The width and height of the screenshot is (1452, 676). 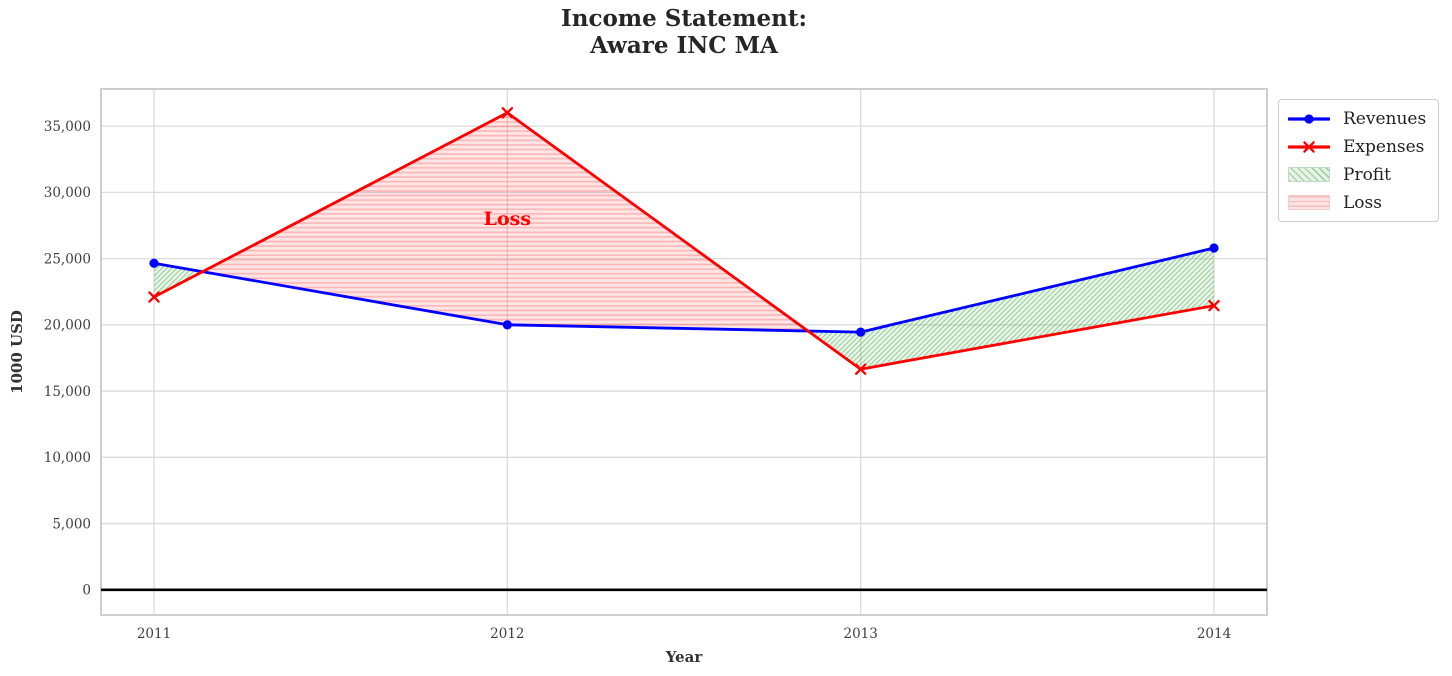 What do you see at coordinates (67, 193) in the screenshot?
I see `y-tick-label: 30,000` at bounding box center [67, 193].